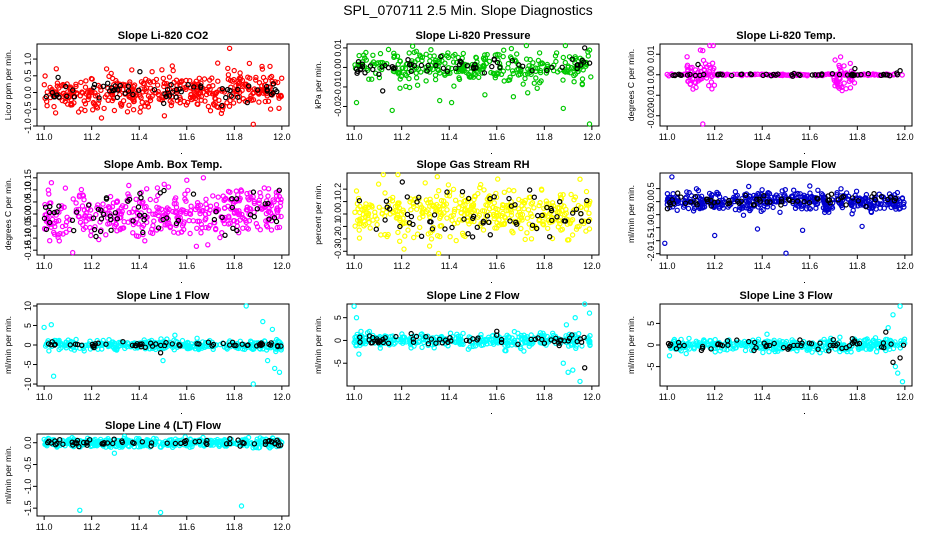  Describe the element at coordinates (472, 165) in the screenshot. I see `panel-title: Slope Gas Stream RH` at that location.